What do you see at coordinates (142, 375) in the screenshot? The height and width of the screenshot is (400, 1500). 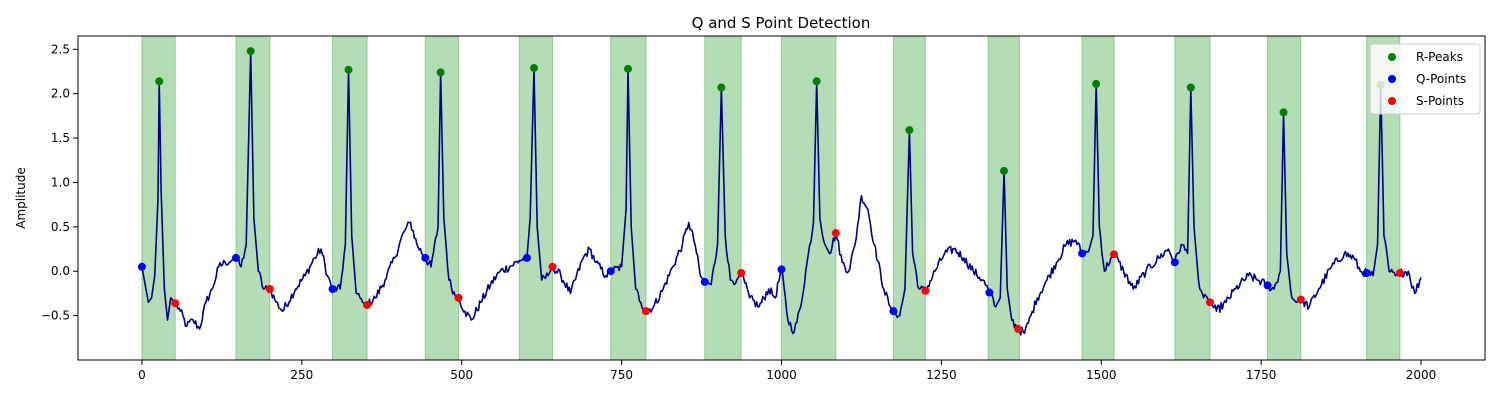 I see `x-tick-label: 0` at bounding box center [142, 375].